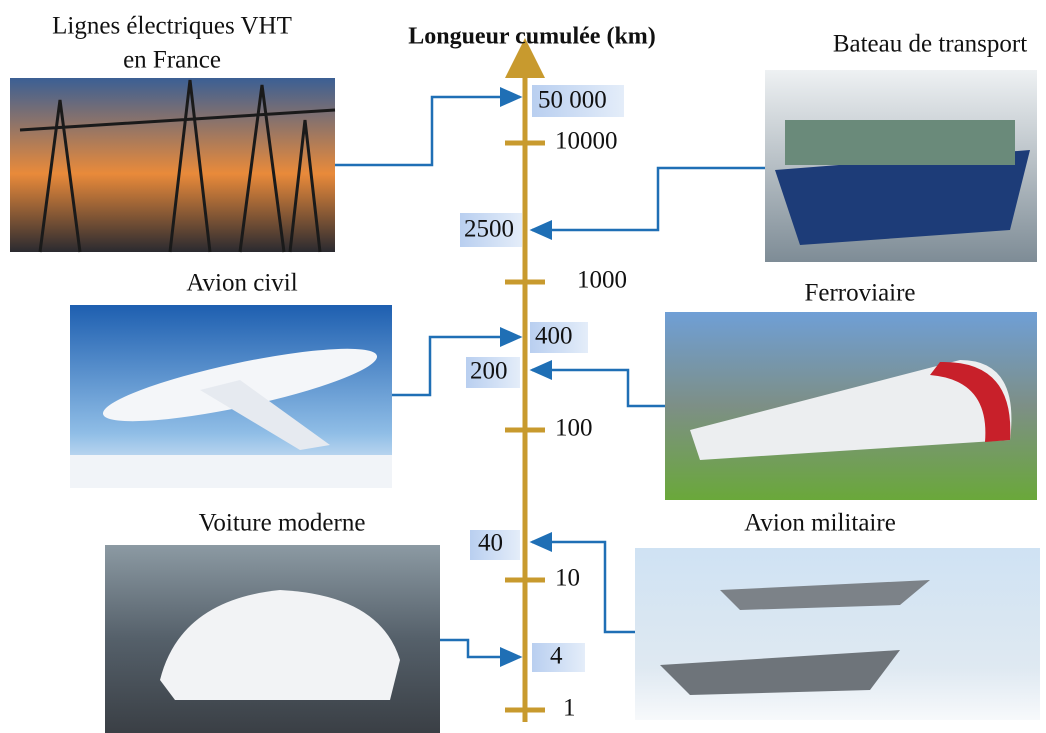  Describe the element at coordinates (172, 60) in the screenshot. I see `caption: en France` at that location.